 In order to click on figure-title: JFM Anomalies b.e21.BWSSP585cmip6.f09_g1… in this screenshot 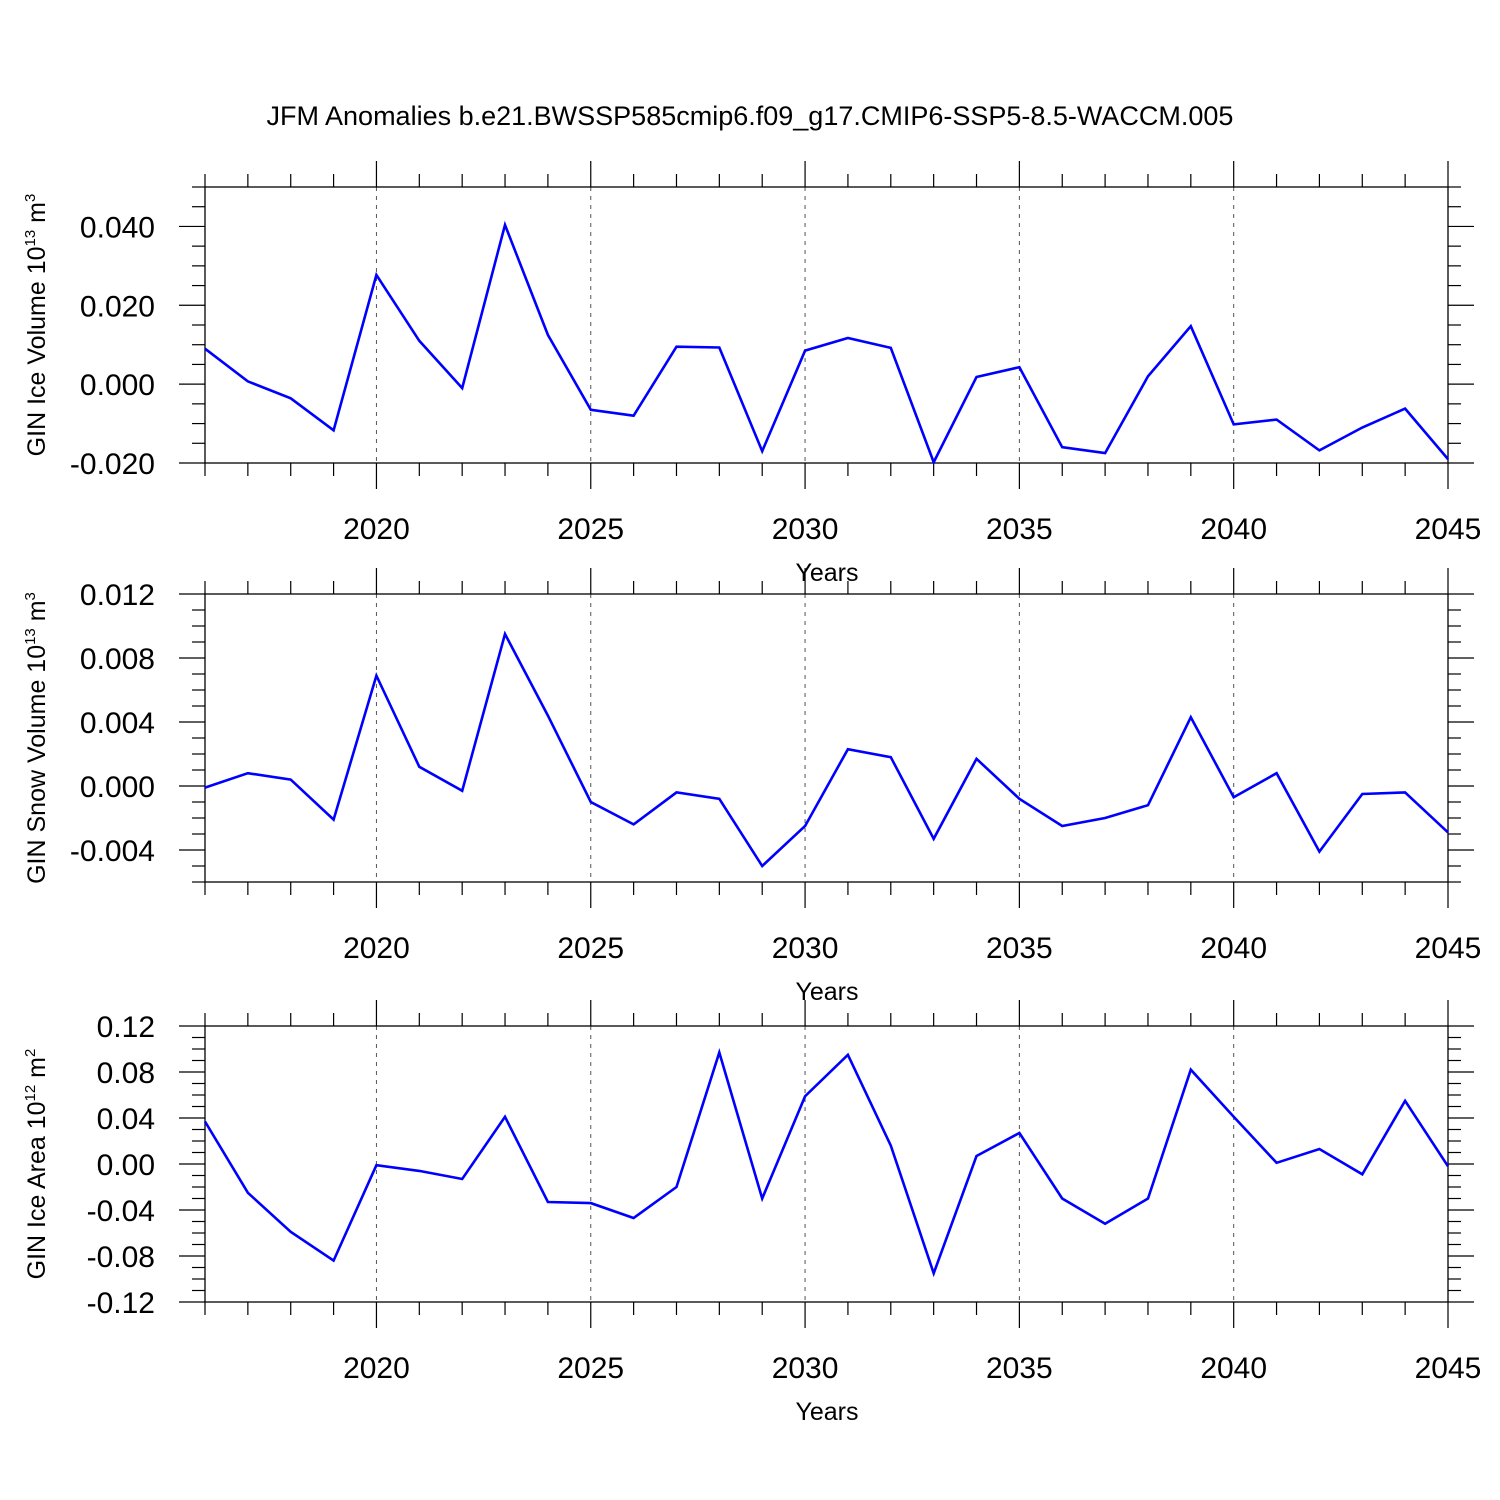, I will do `click(750, 116)`.